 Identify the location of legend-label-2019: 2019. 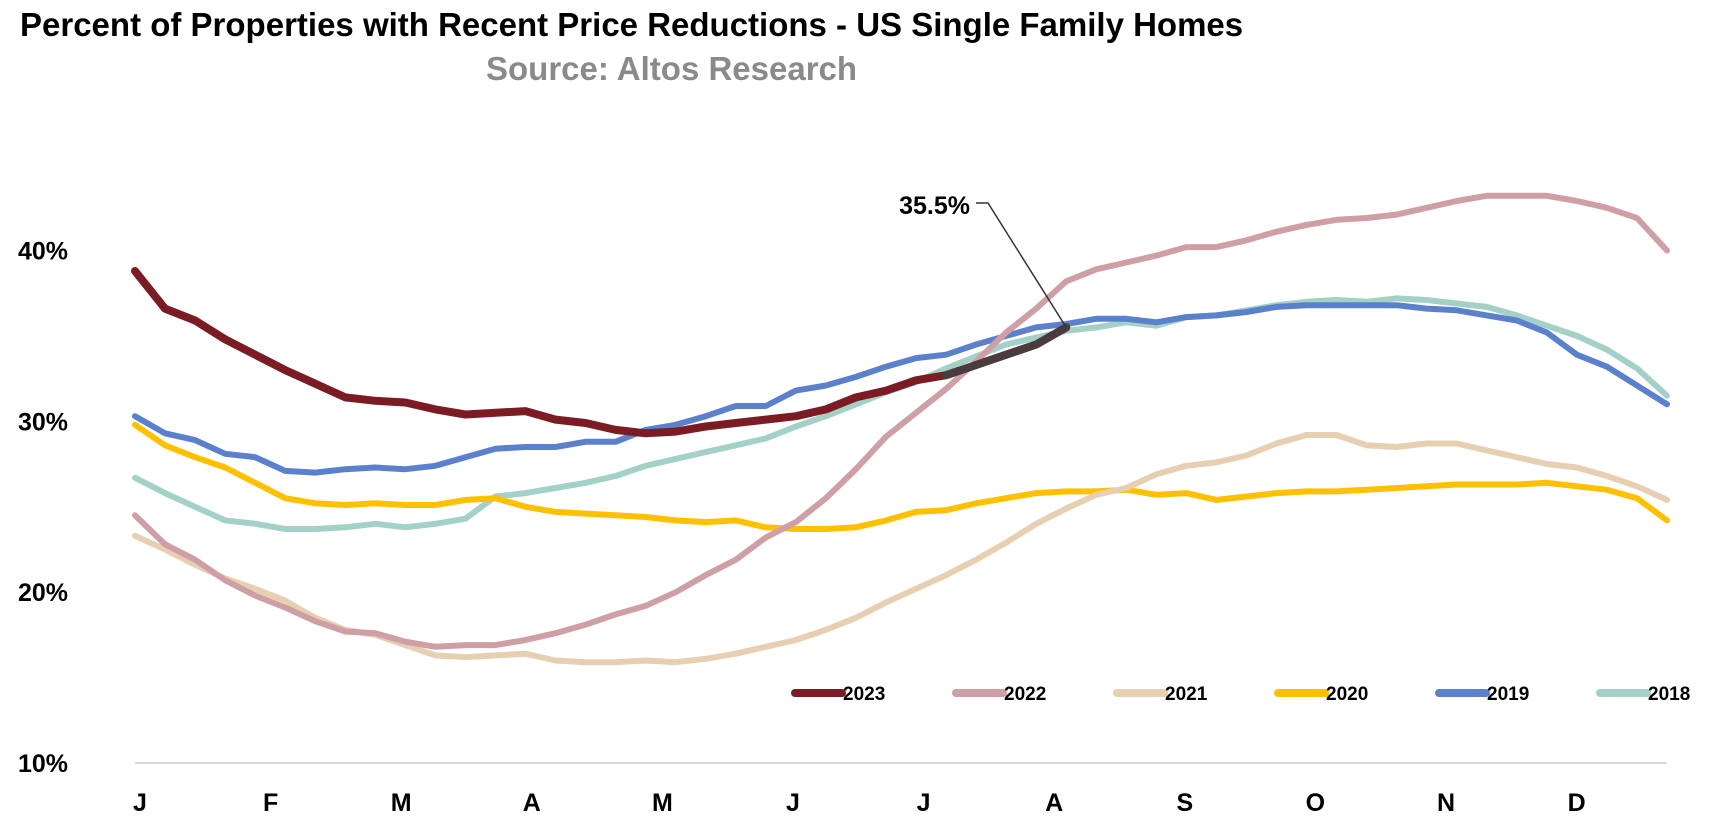
(1508, 694).